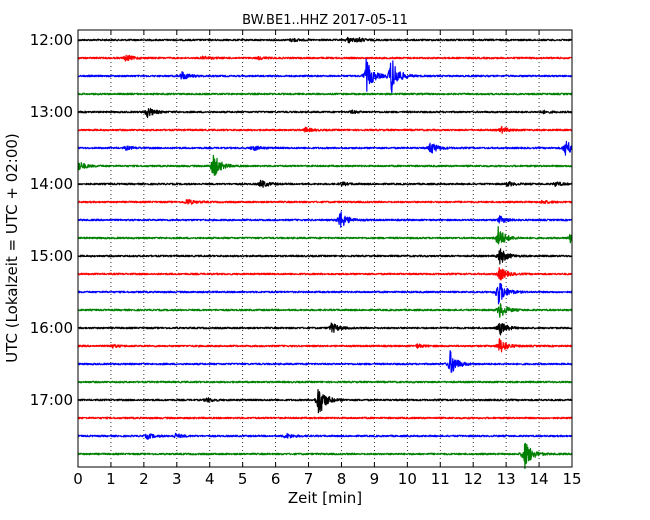 This screenshot has height=520, width=650. I want to click on x-tick-label: 8, so click(342, 479).